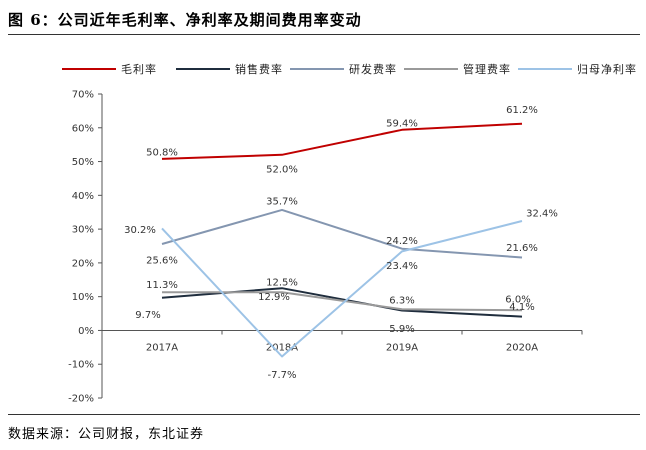 The width and height of the screenshot is (646, 450). Describe the element at coordinates (83, 297) in the screenshot. I see `y-tick-label: 10%` at that location.